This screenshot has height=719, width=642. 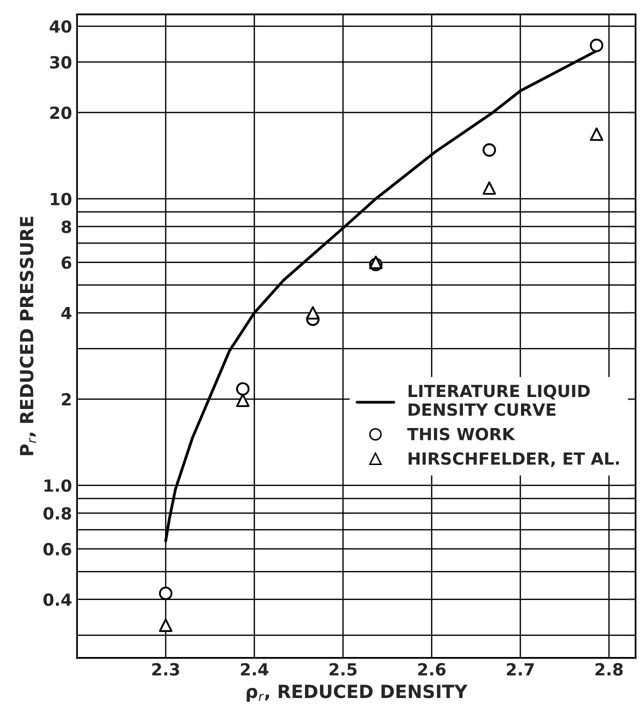 What do you see at coordinates (432, 669) in the screenshot?
I see `x-tick-label: 2.6` at bounding box center [432, 669].